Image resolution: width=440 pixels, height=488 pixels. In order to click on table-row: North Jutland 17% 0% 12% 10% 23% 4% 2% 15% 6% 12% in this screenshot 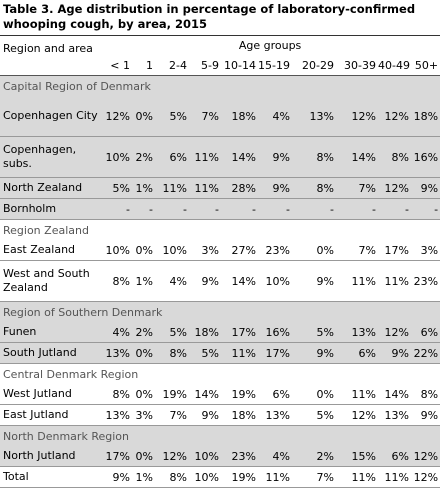, I will do `click(220, 456)`.